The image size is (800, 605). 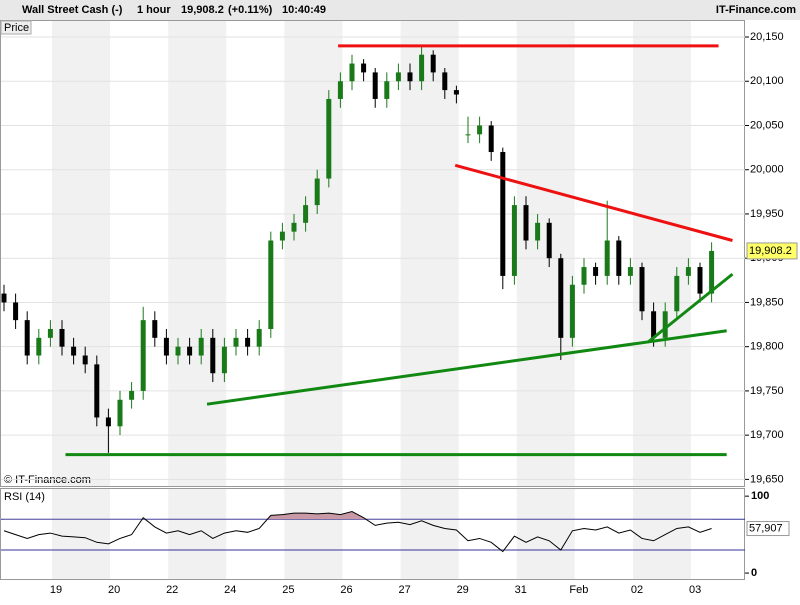 I want to click on y-tick-label: 20,050, so click(x=767, y=125).